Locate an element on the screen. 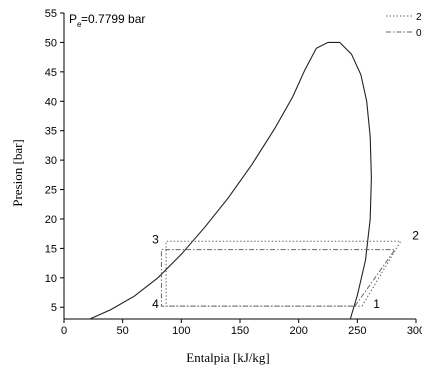 The width and height of the screenshot is (422, 369). x-tick-label: 100 is located at coordinates (181, 331).